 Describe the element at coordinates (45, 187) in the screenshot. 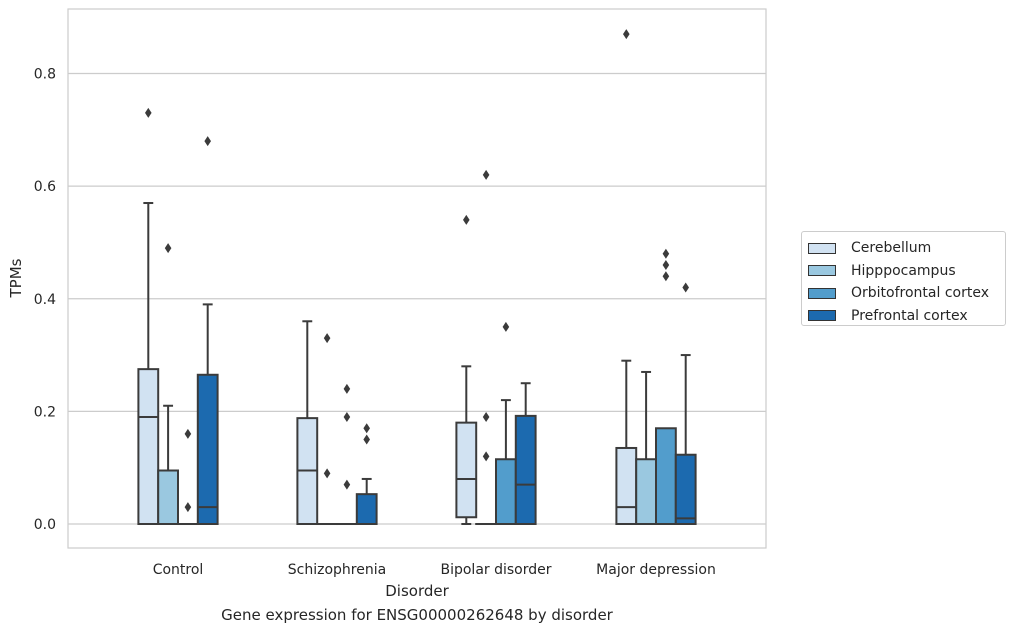

I see `y-tick-label: 0.6` at that location.